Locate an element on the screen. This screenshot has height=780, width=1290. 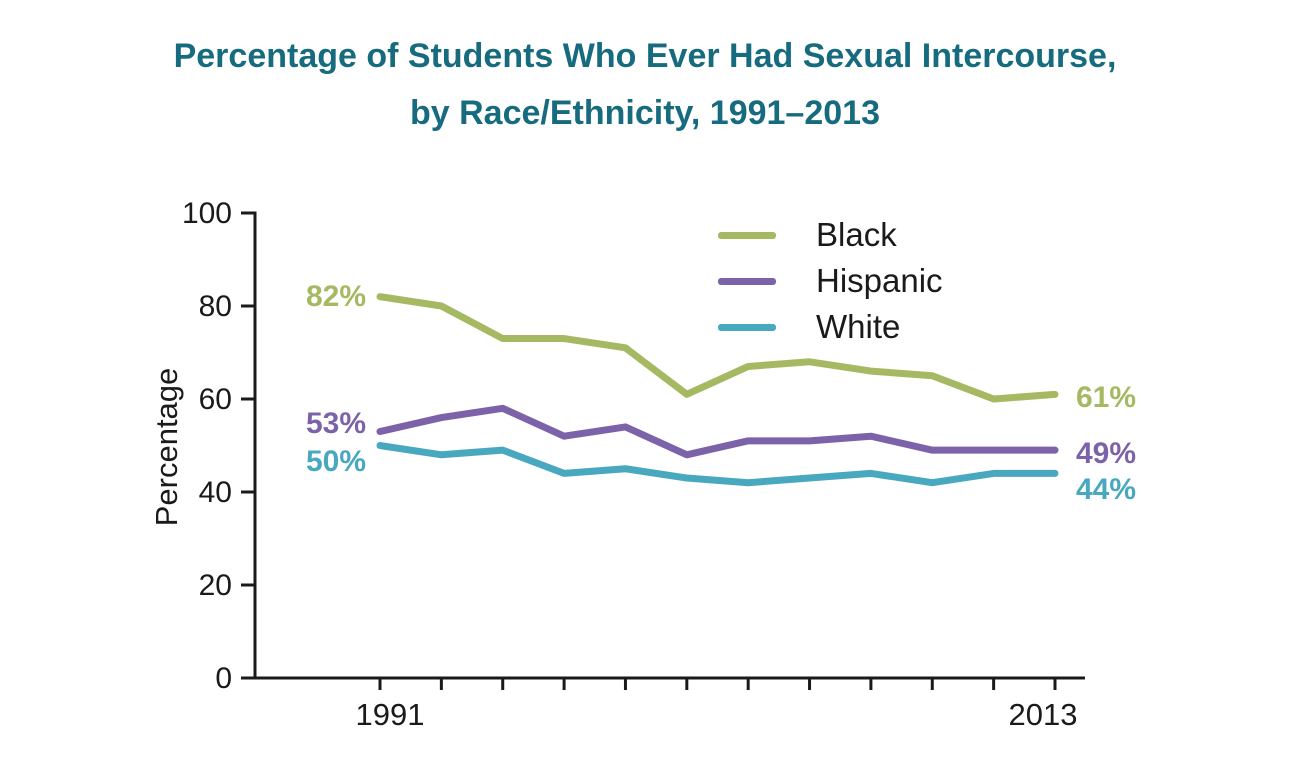
y-tick-label: 20 is located at coordinates (215, 585).